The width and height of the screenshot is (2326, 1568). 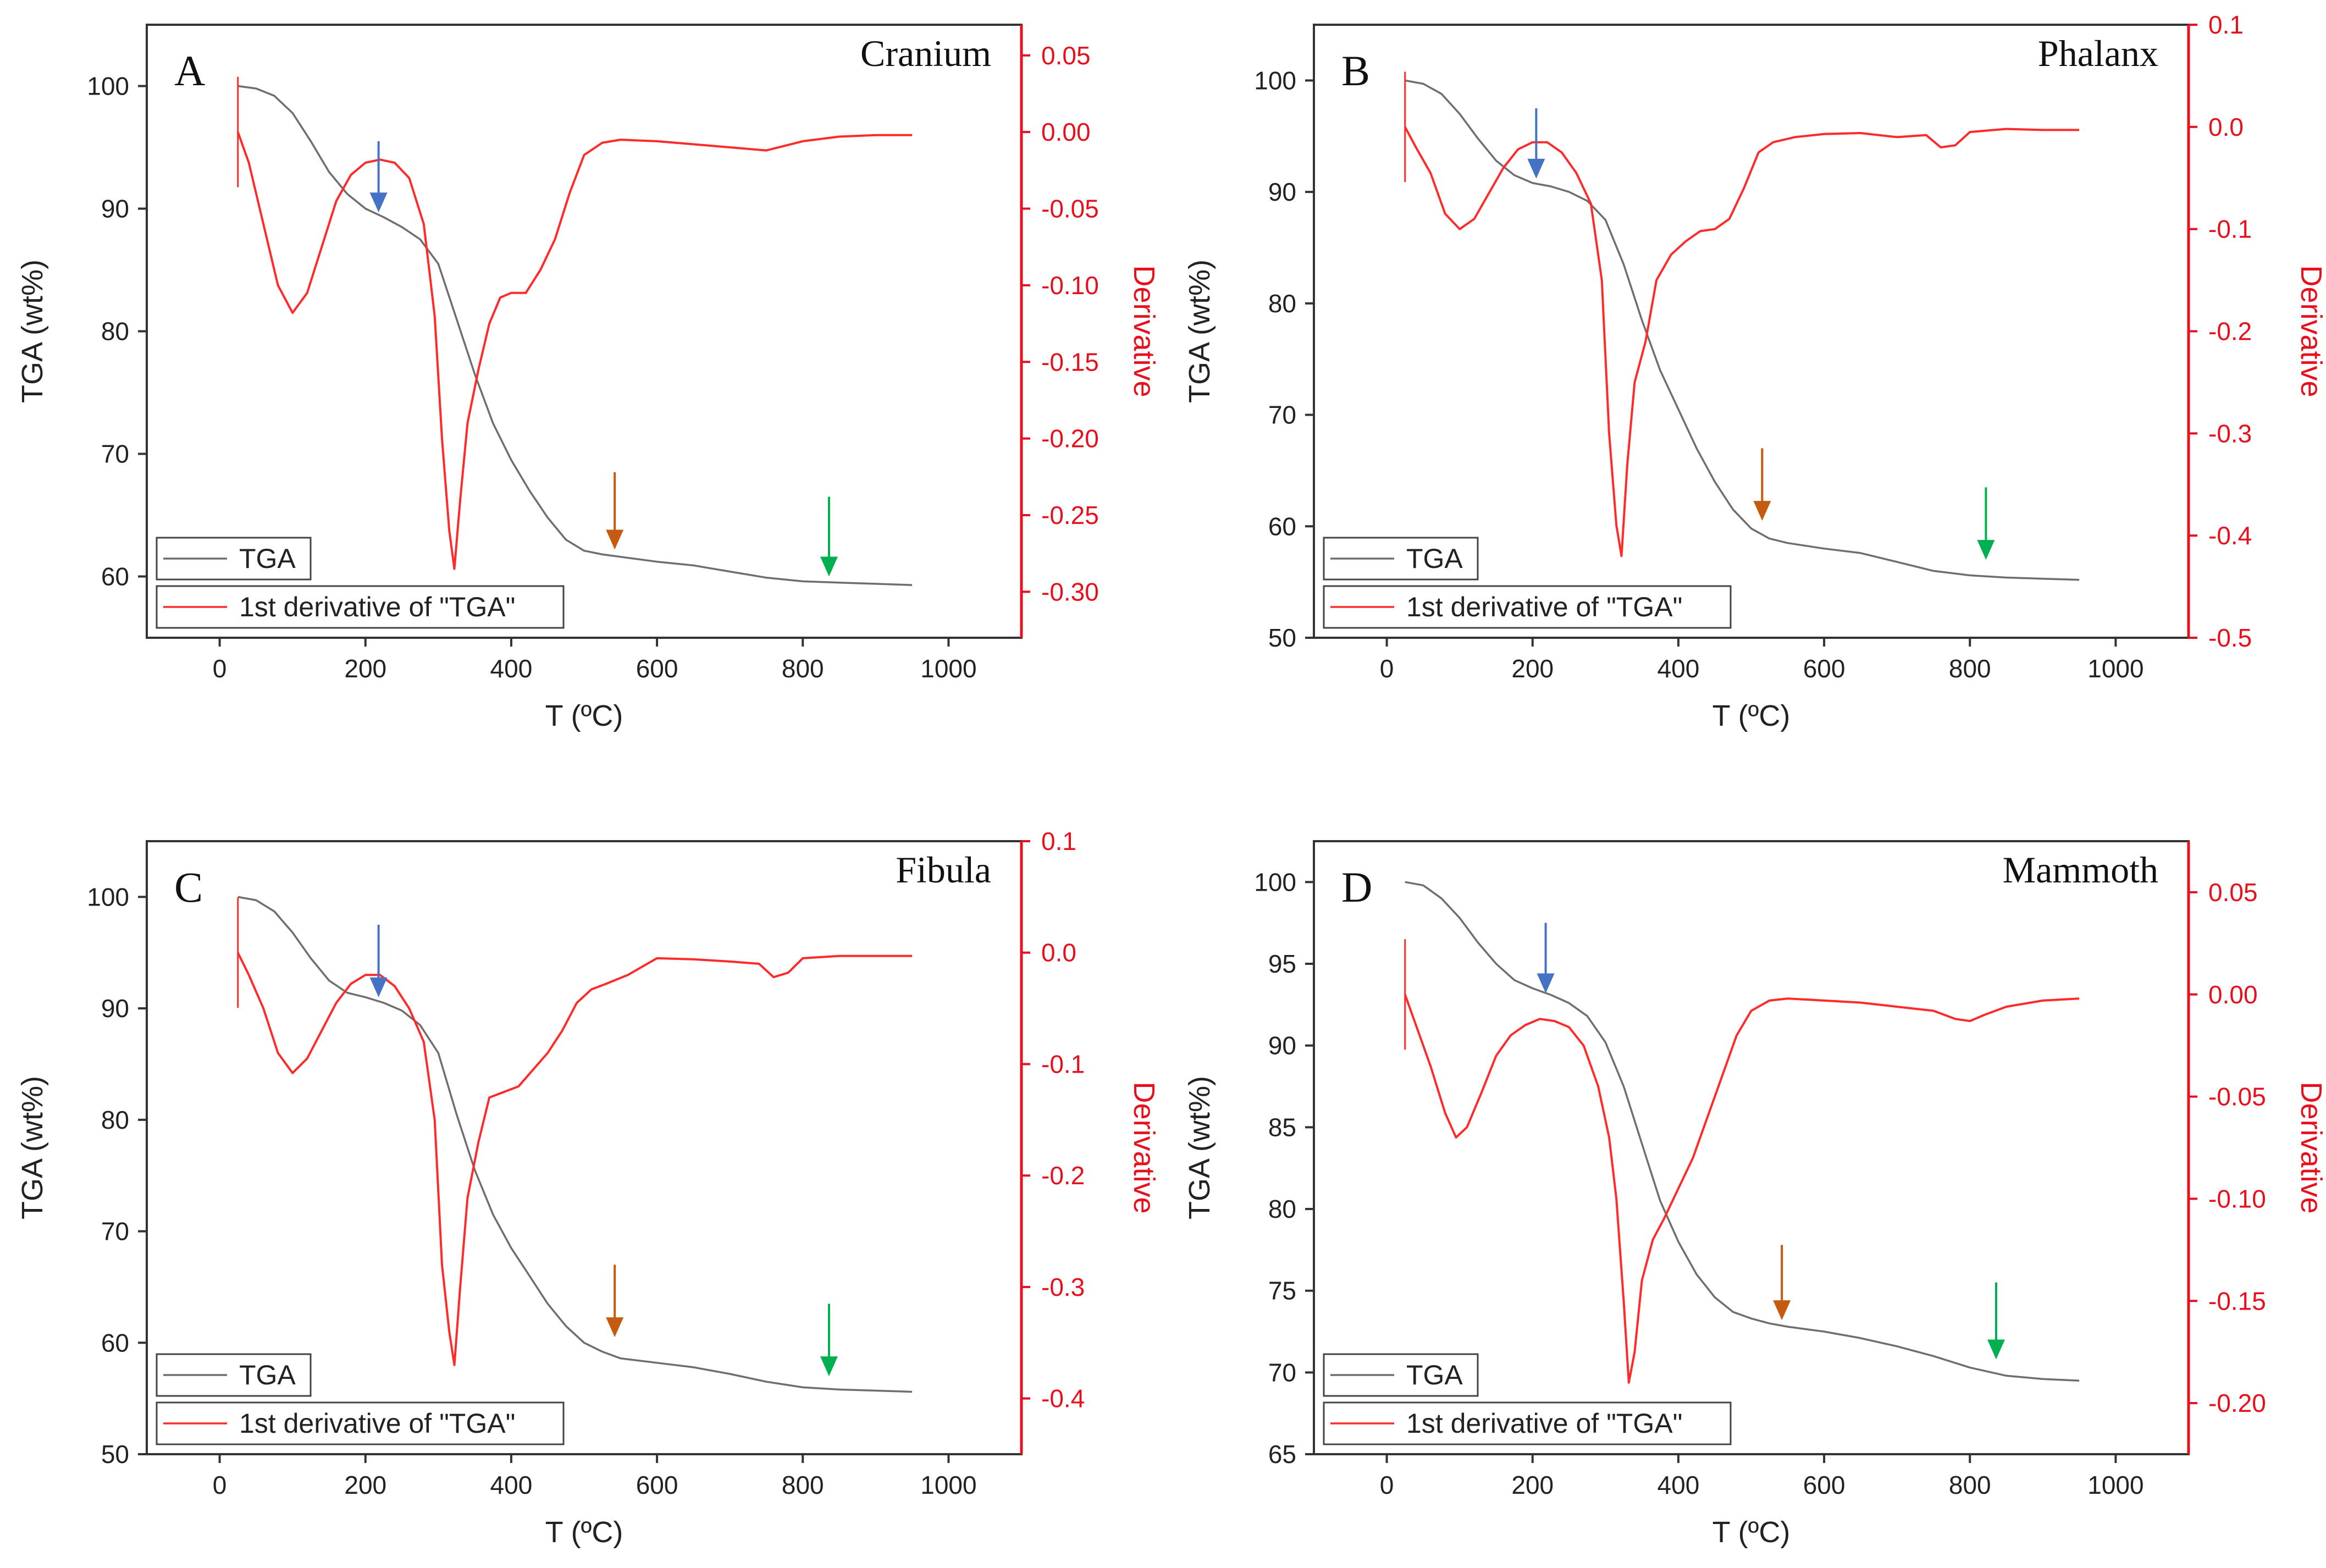 I want to click on y2-tick-label: -0.25, so click(x=1070, y=515).